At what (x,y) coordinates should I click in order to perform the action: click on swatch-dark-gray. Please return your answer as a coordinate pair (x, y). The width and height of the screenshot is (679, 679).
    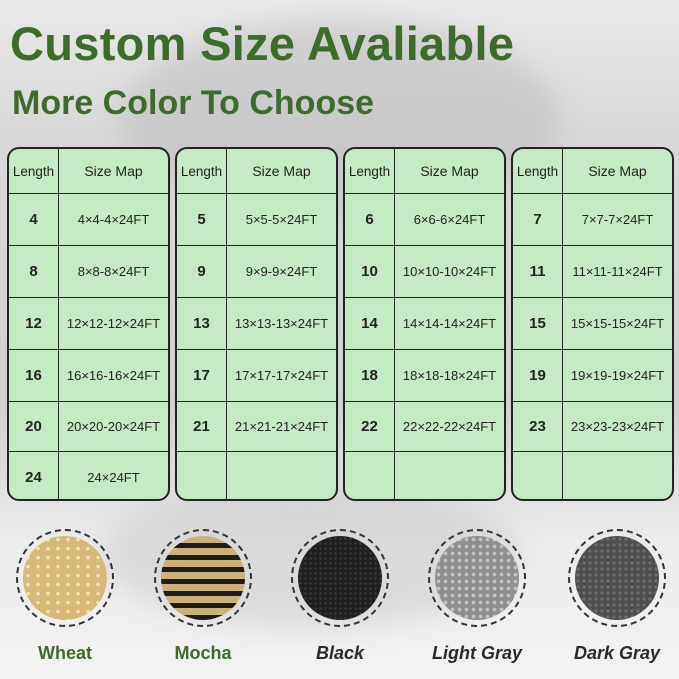
    Looking at the image, I should click on (617, 578).